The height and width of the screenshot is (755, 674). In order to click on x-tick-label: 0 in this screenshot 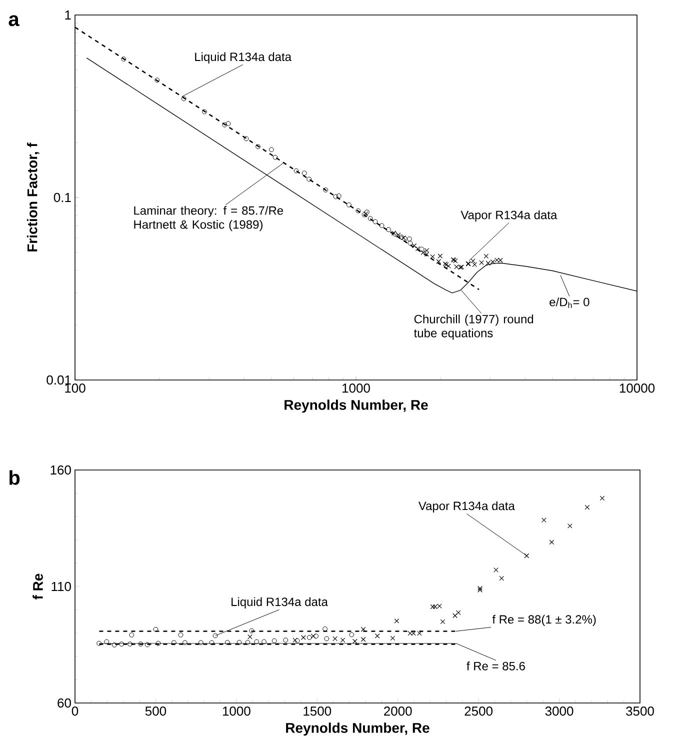, I will do `click(75, 711)`.